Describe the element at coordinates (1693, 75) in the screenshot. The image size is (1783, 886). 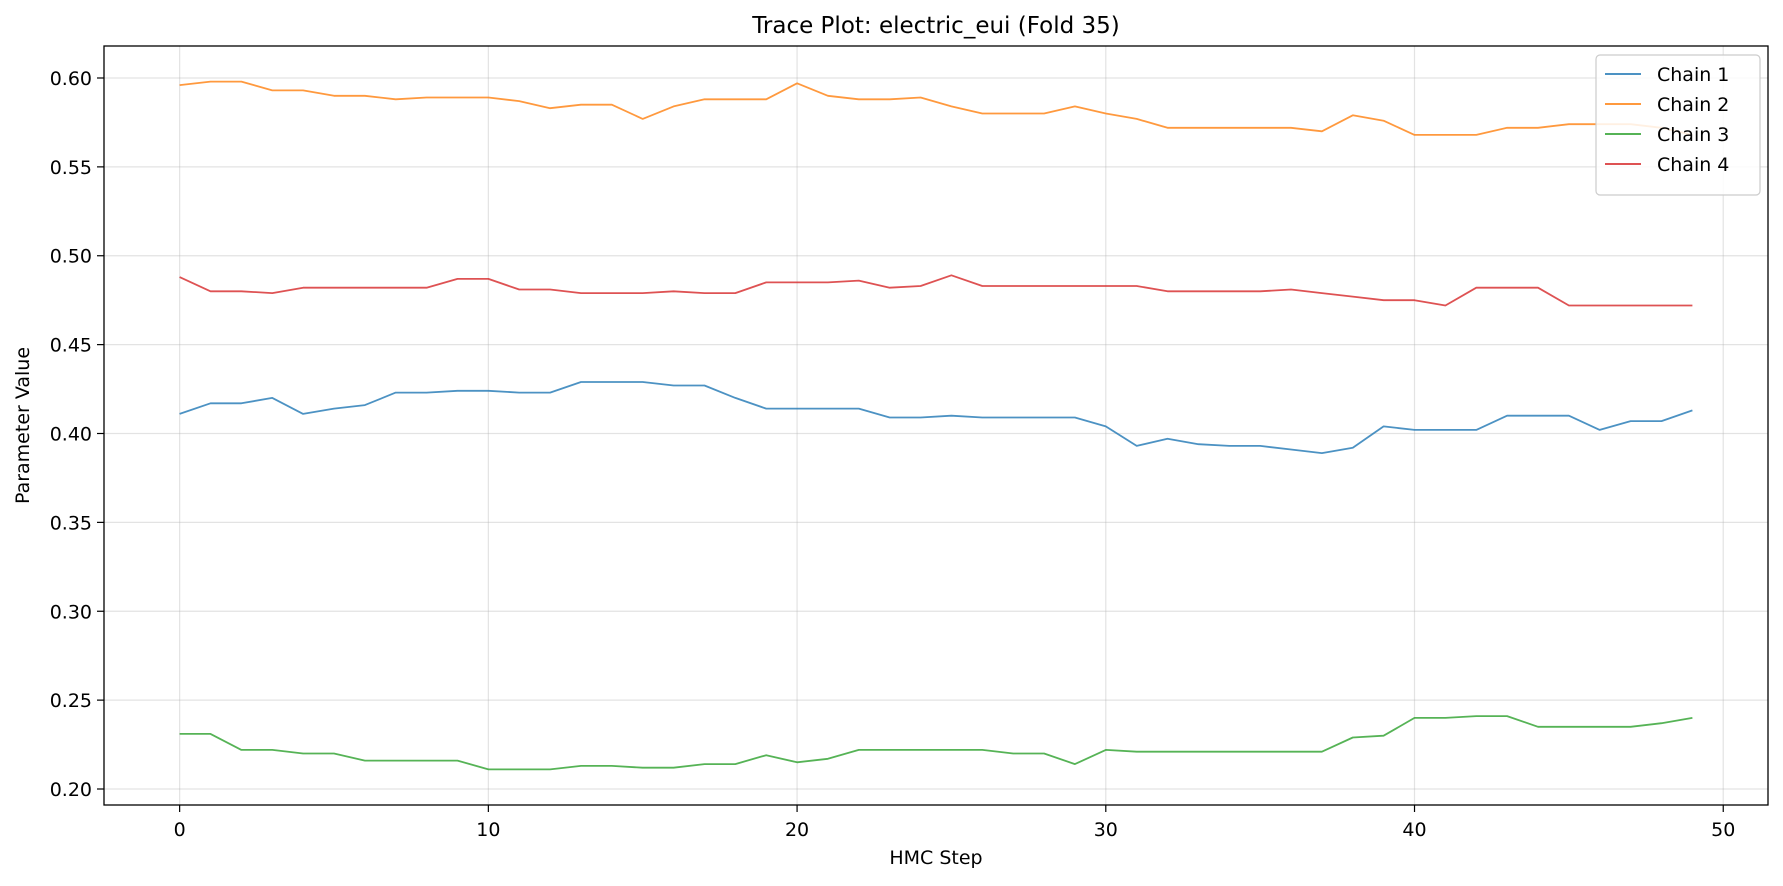
I see `legend-label: Chain 1` at that location.